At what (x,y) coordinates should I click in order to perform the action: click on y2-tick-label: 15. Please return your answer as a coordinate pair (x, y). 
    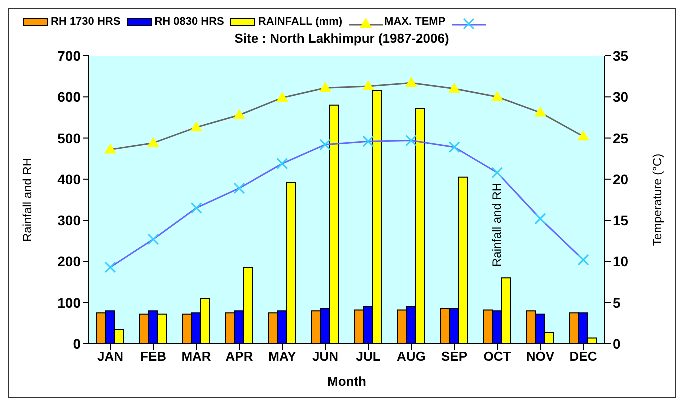
    Looking at the image, I should click on (621, 220).